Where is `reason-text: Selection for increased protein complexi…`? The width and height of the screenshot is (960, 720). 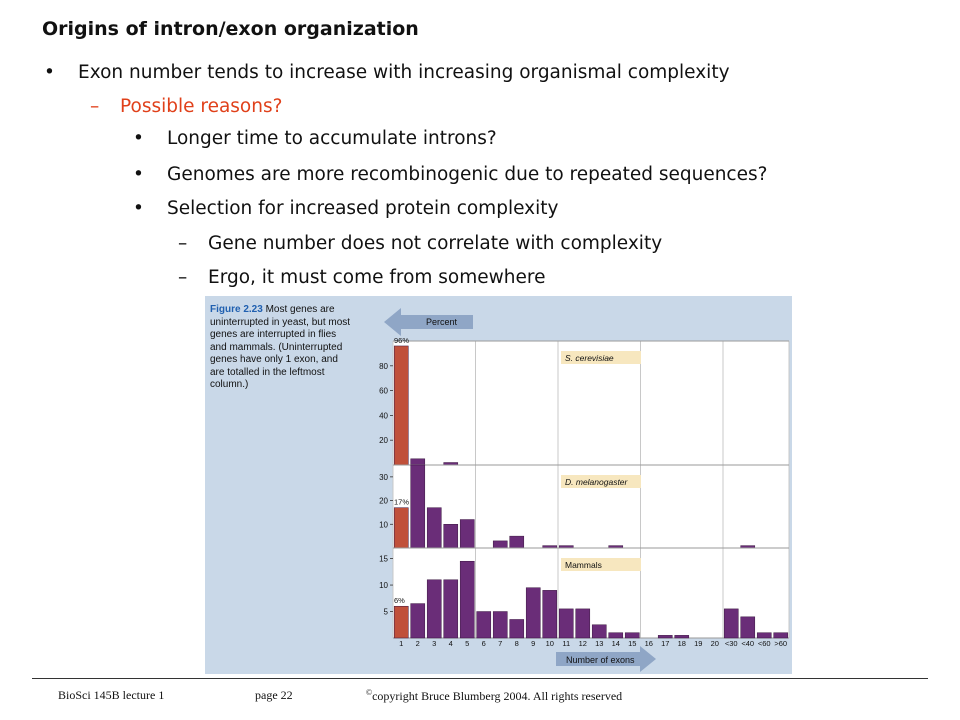 reason-text: Selection for increased protein complexi… is located at coordinates (363, 208).